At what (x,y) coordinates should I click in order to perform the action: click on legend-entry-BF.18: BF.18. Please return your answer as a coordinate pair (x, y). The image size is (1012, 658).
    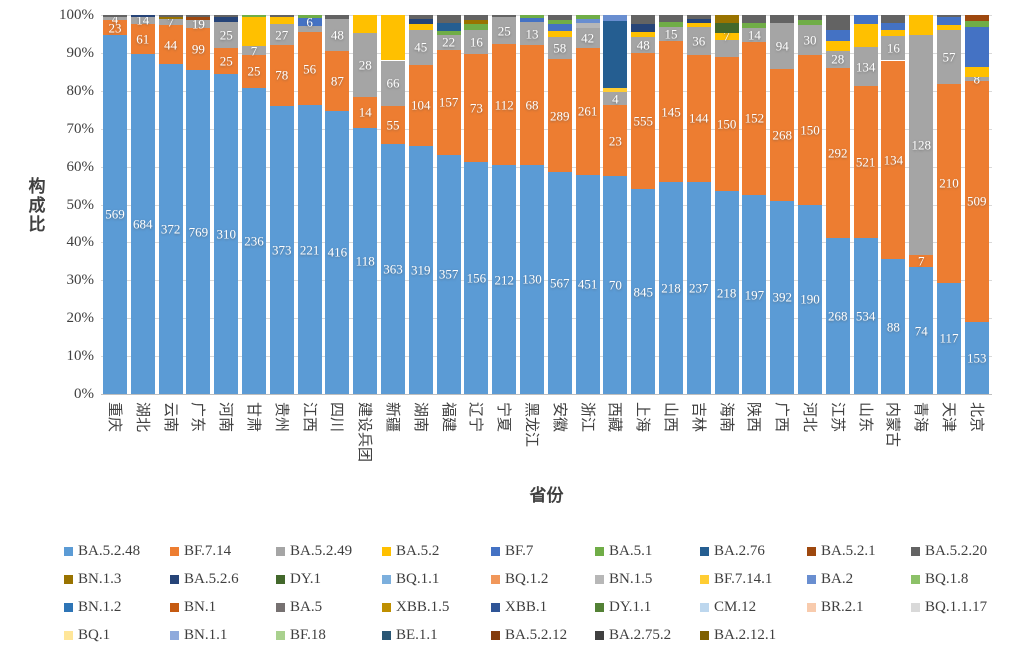
    Looking at the image, I should click on (301, 635).